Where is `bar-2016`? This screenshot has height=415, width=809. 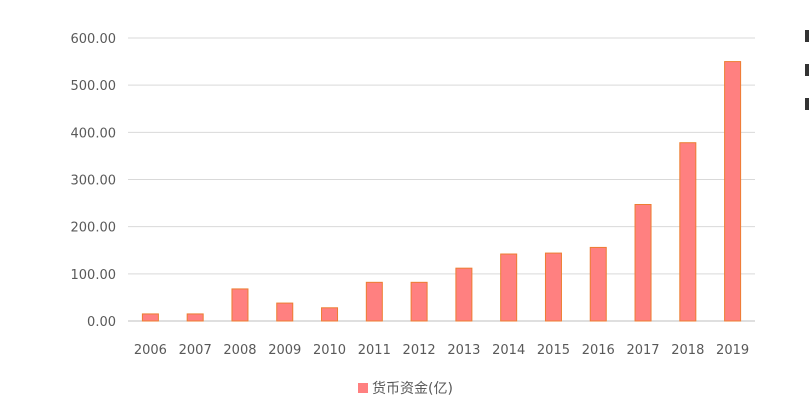 bar-2016 is located at coordinates (598, 284).